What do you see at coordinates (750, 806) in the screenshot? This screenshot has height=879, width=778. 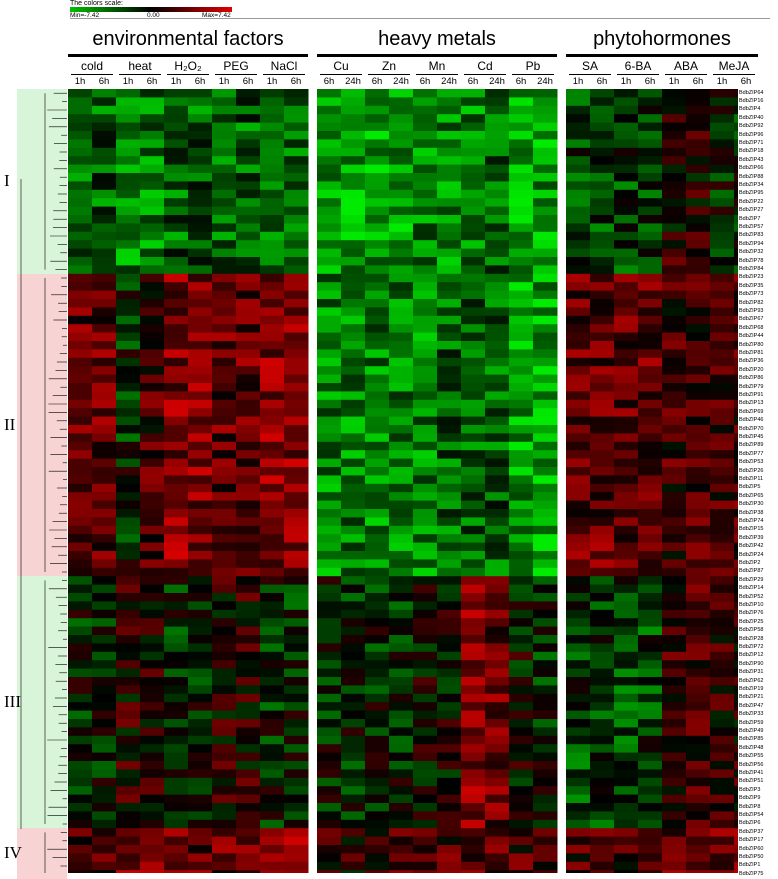 I see `gene-label: BdbZIP8` at bounding box center [750, 806].